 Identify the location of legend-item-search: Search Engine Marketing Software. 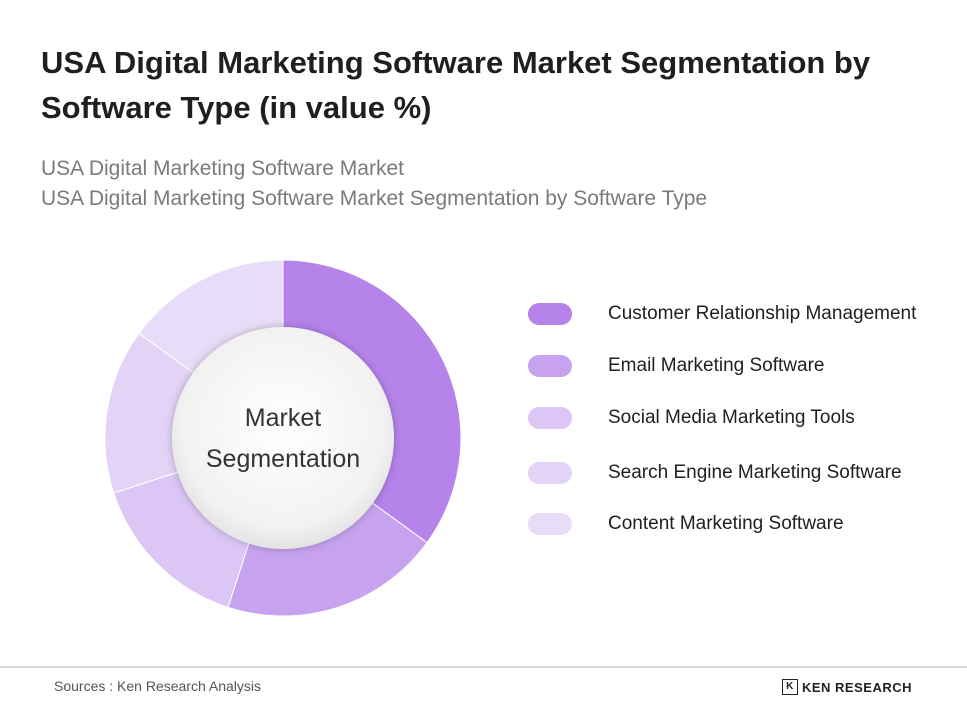
(715, 473).